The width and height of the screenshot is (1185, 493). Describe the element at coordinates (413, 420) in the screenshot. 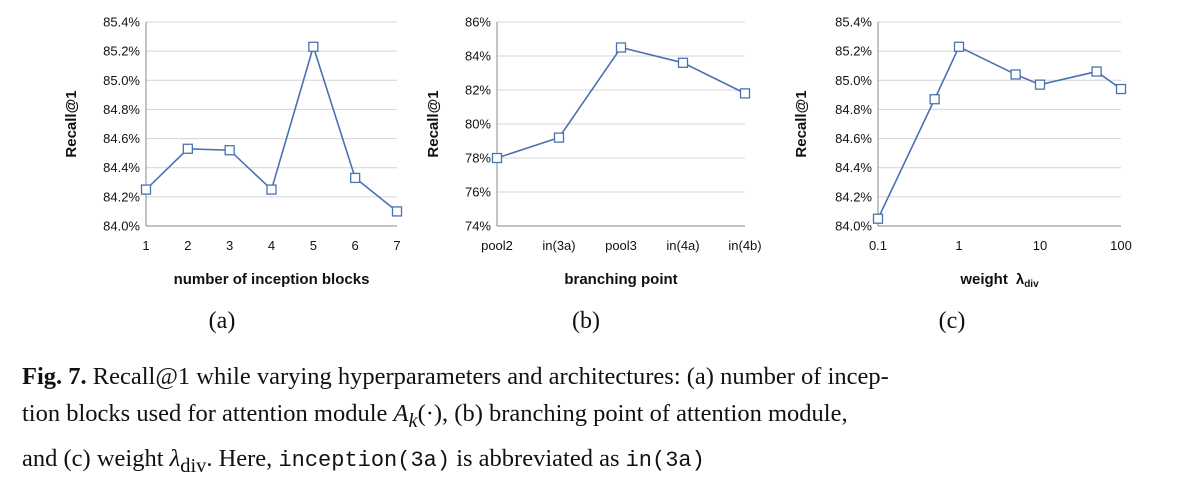

I see `caption-math-k: k` at that location.